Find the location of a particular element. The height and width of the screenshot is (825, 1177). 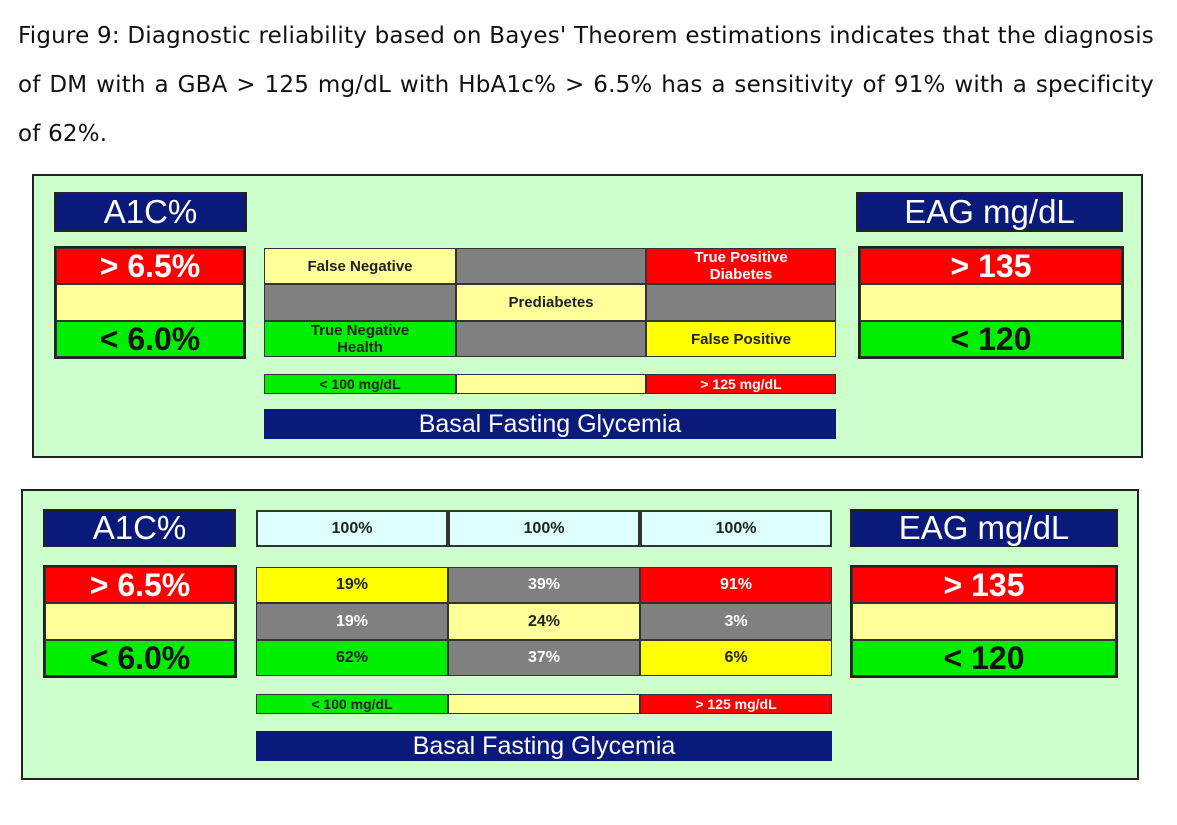

pct-r2c1: 19% is located at coordinates (352, 621).